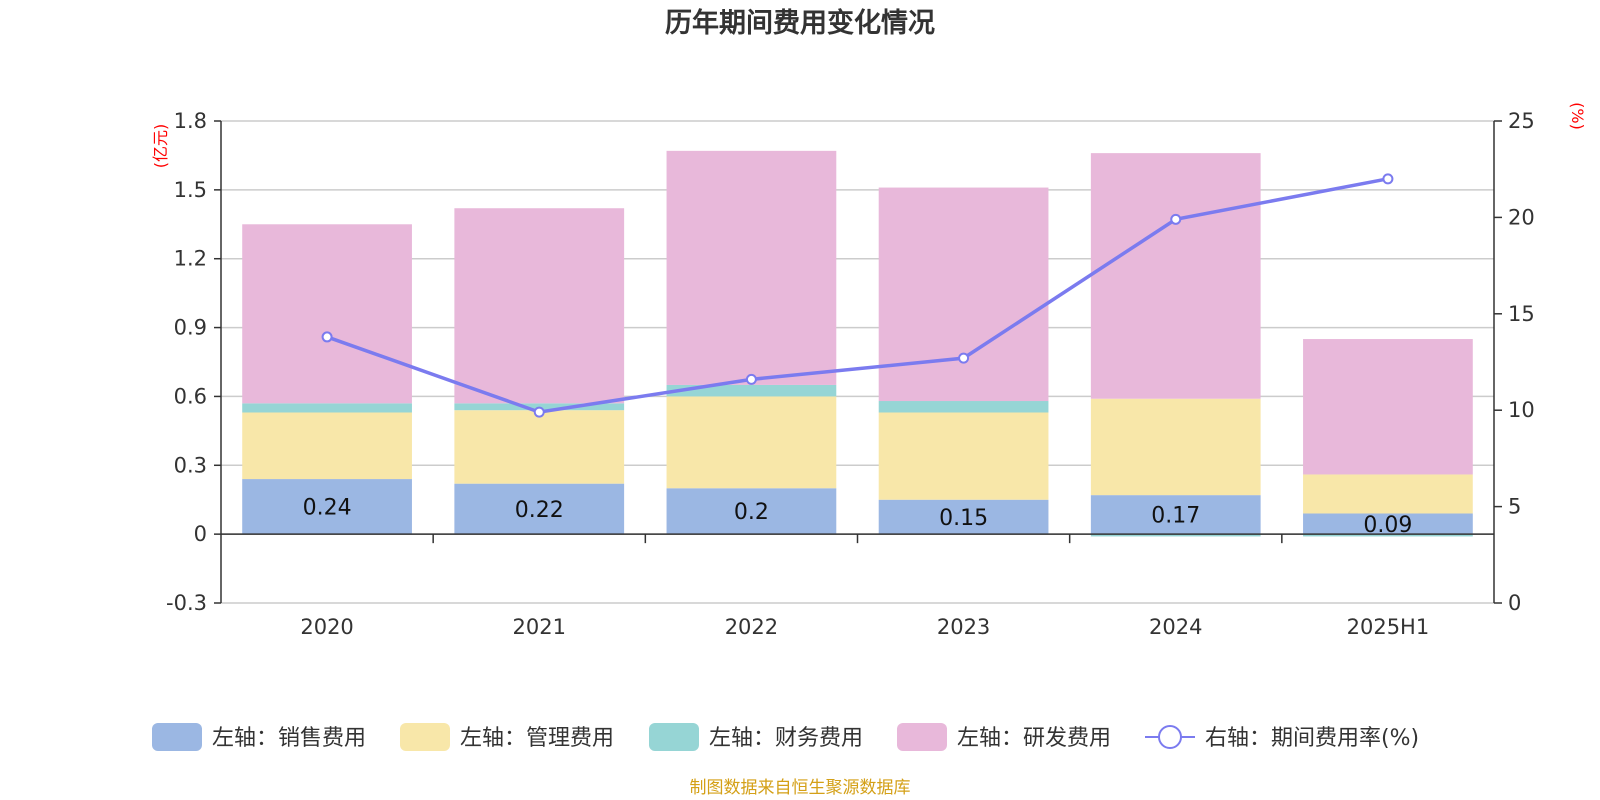 Image resolution: width=1600 pixels, height=800 pixels. What do you see at coordinates (160, 146) in the screenshot?
I see `left-axis-unit: (亿元)` at bounding box center [160, 146].